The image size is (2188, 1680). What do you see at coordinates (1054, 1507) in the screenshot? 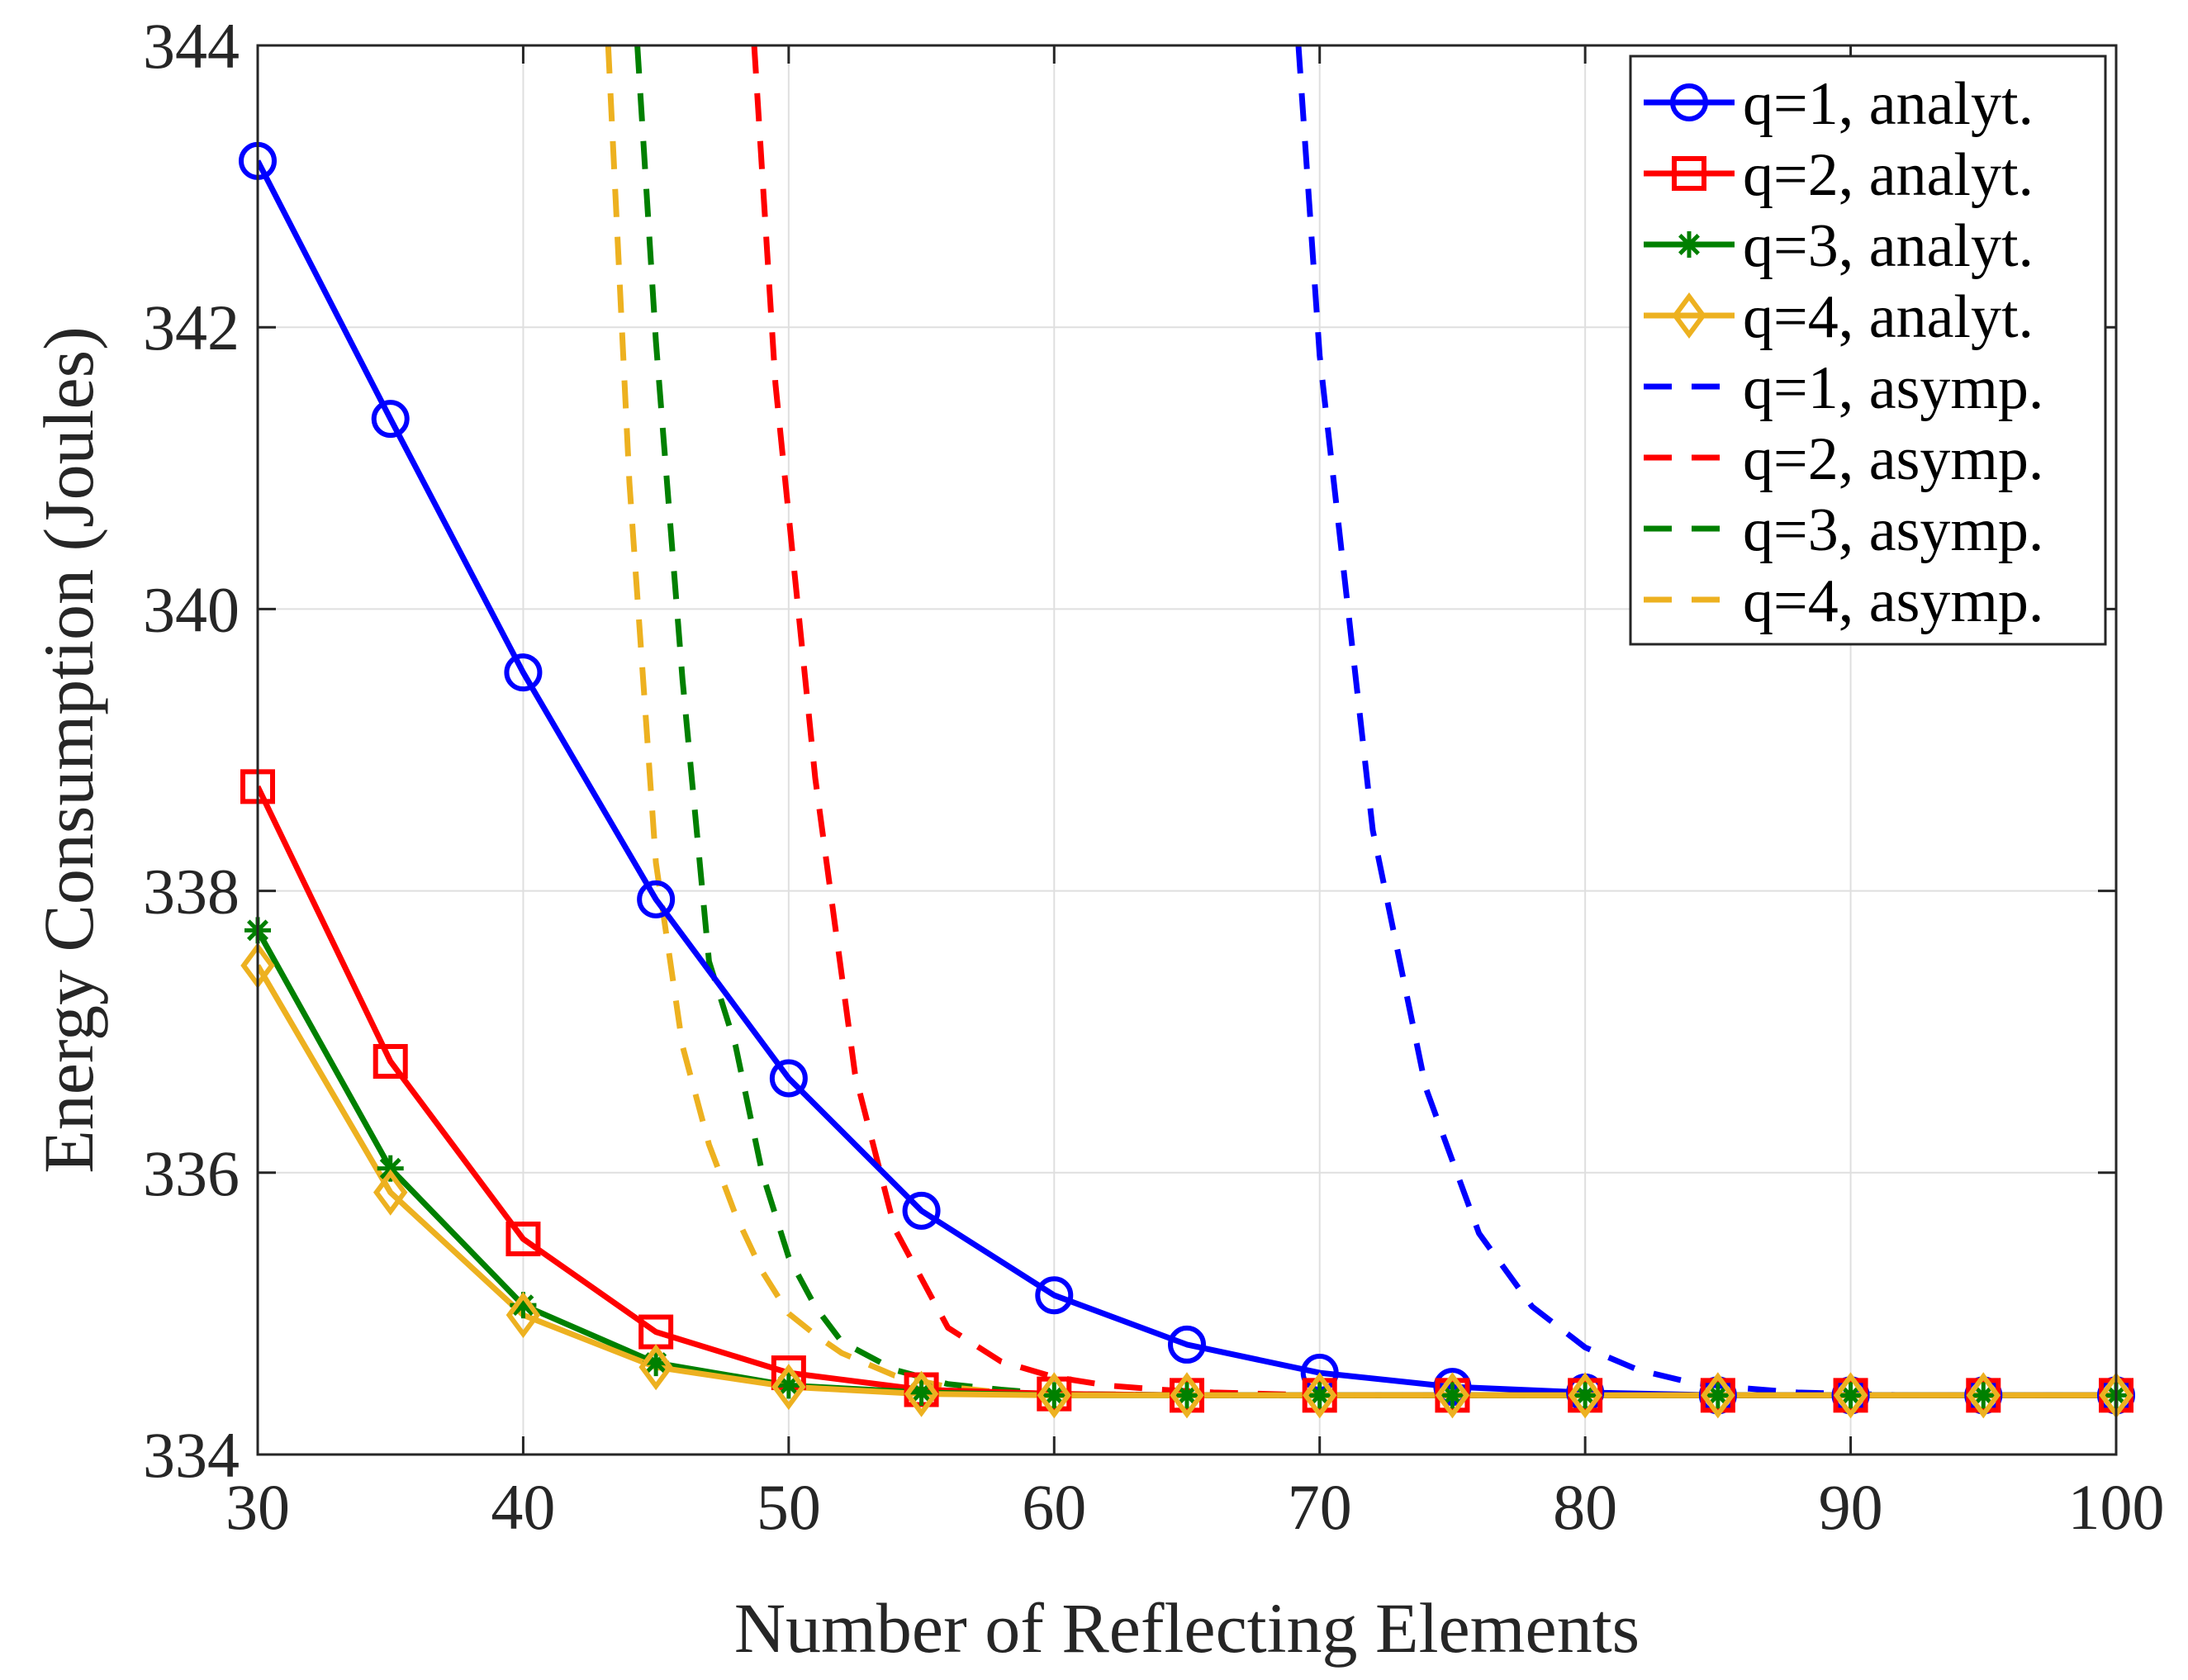
I see `x-tick-label: 60` at bounding box center [1054, 1507].